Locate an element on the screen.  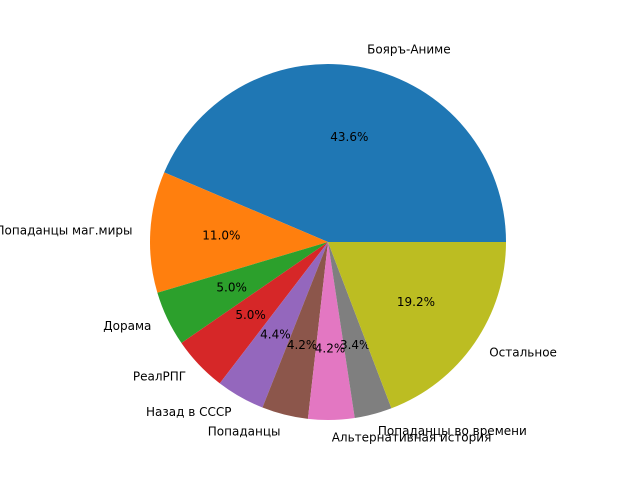
value-label: 19.2% is located at coordinates (416, 302).